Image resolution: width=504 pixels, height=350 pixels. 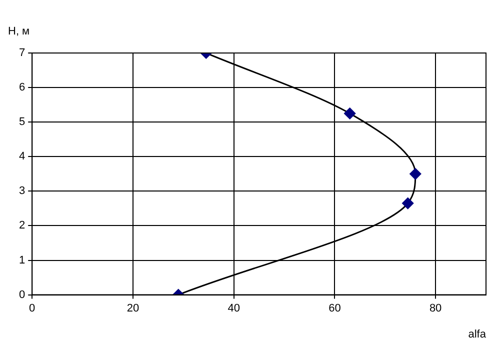 I want to click on y-tick-label: 5, so click(x=22, y=122).